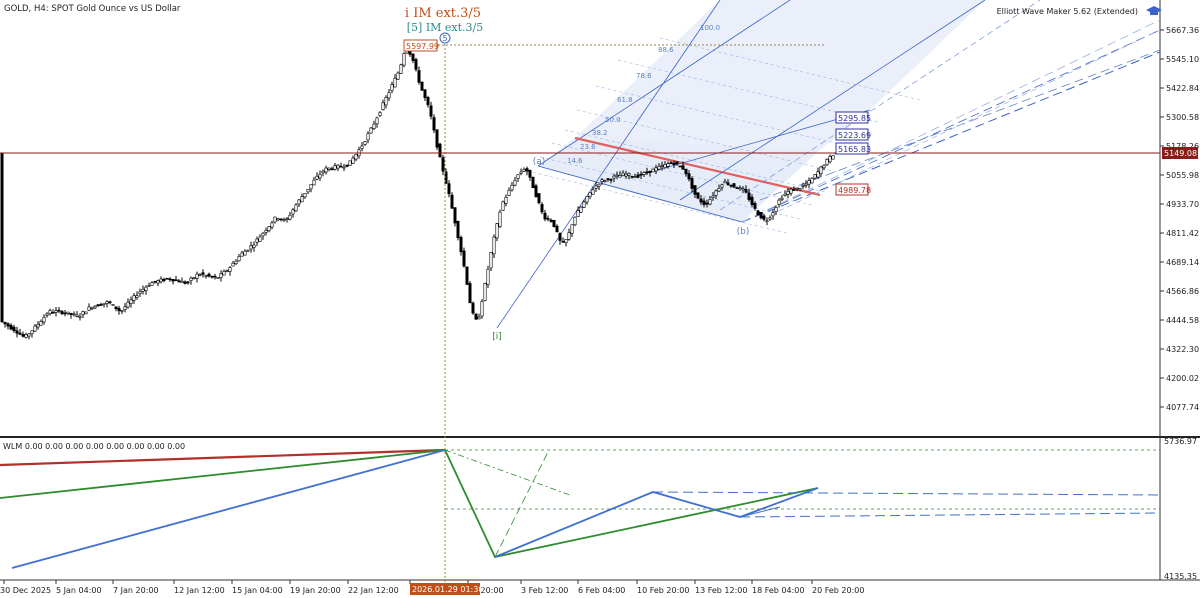  I want to click on wave-5-marker, so click(445, 38).